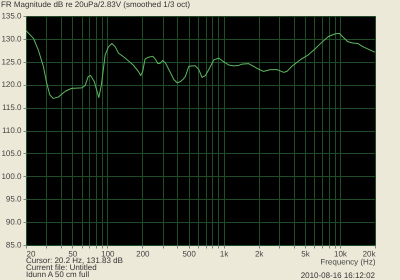 This screenshot has width=400, height=280. What do you see at coordinates (348, 262) in the screenshot?
I see `x-axis-title: Frequency (Hz)` at bounding box center [348, 262].